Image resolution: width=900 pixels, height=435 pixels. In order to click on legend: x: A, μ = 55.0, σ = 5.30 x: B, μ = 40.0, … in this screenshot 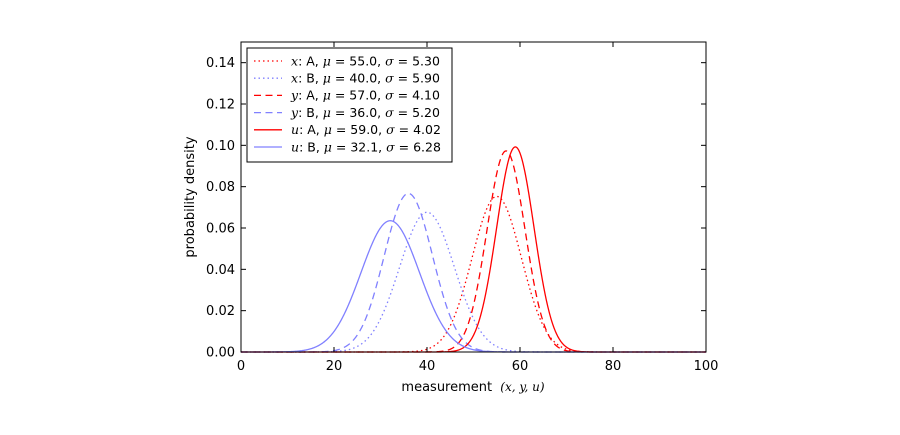, I will do `click(349, 105)`.